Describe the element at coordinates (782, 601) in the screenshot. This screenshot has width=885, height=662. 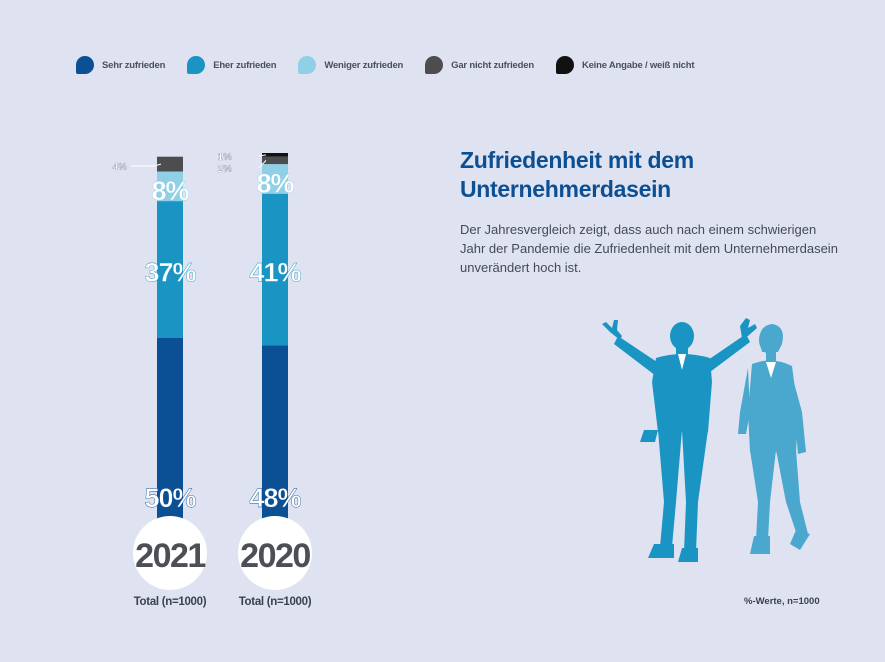
I see `footnote: %-Werte, n=1000` at that location.